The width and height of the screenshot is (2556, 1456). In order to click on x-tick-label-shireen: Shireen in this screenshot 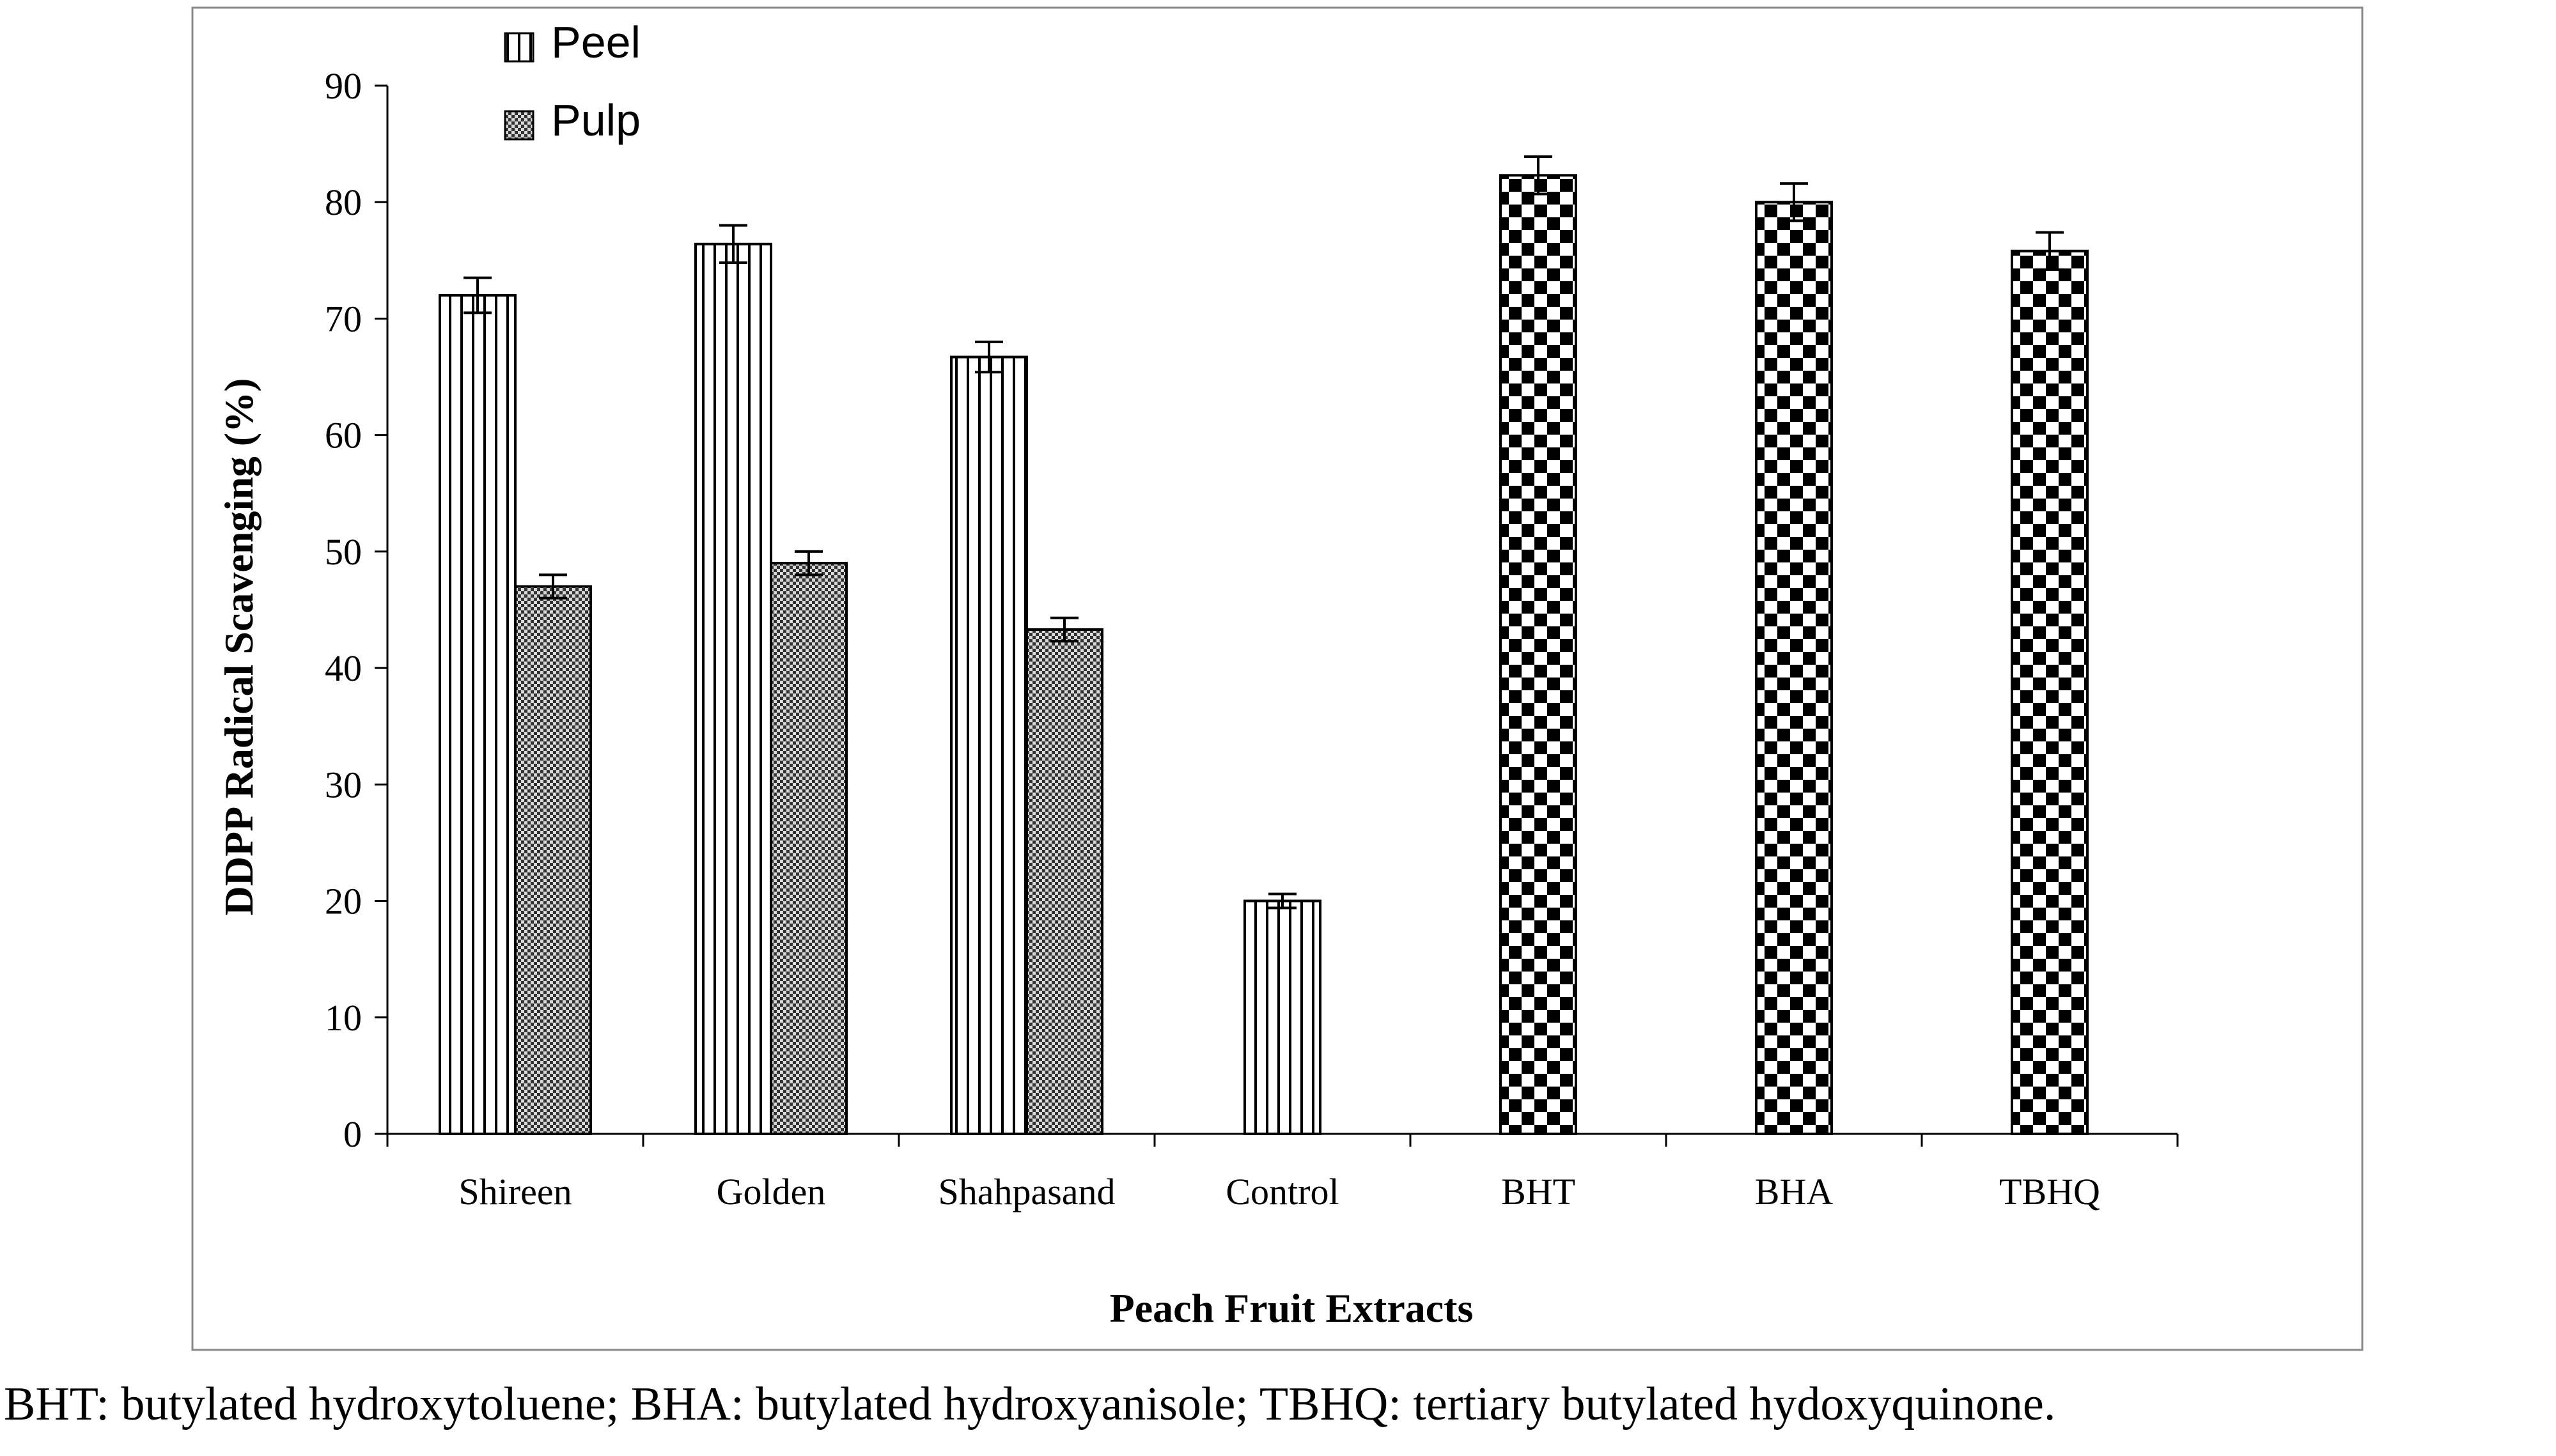, I will do `click(515, 1191)`.